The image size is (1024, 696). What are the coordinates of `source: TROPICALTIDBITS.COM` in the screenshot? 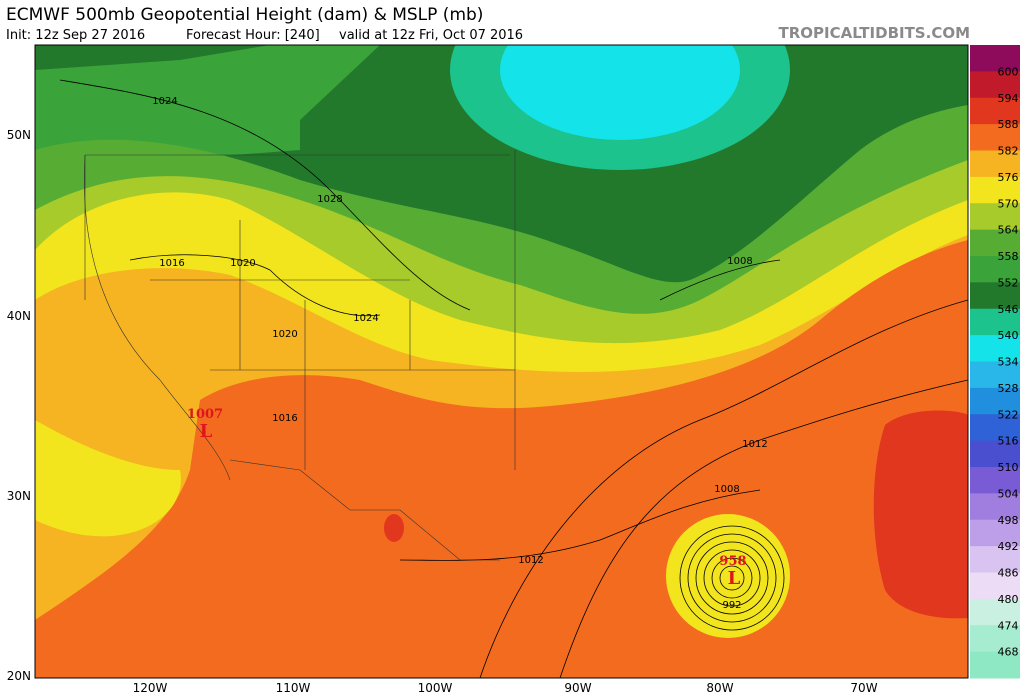 It's located at (875, 33).